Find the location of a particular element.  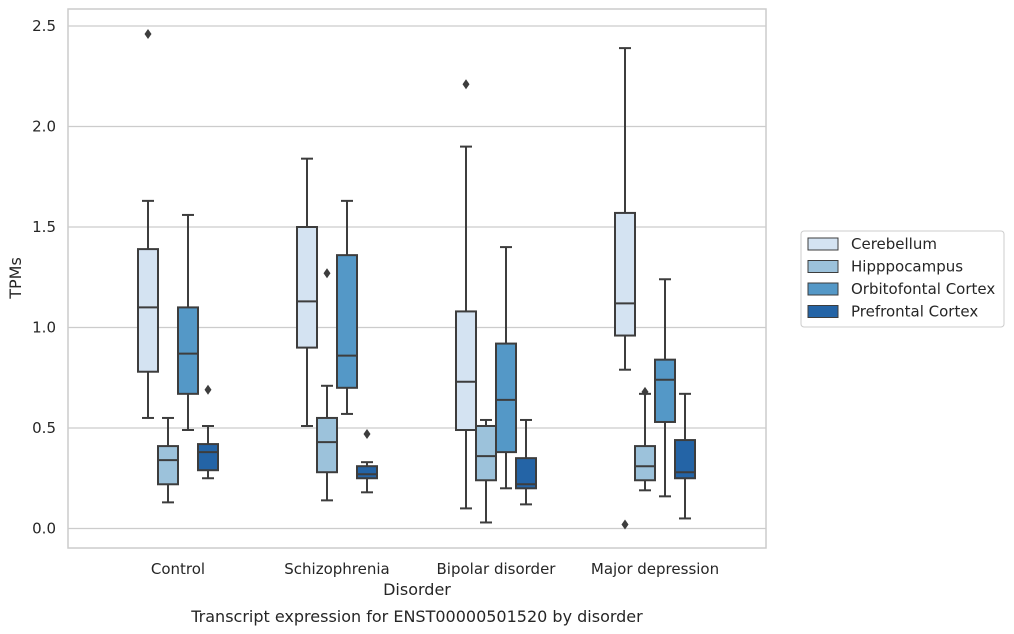

legend-label: Hipppocampus is located at coordinates (907, 267).